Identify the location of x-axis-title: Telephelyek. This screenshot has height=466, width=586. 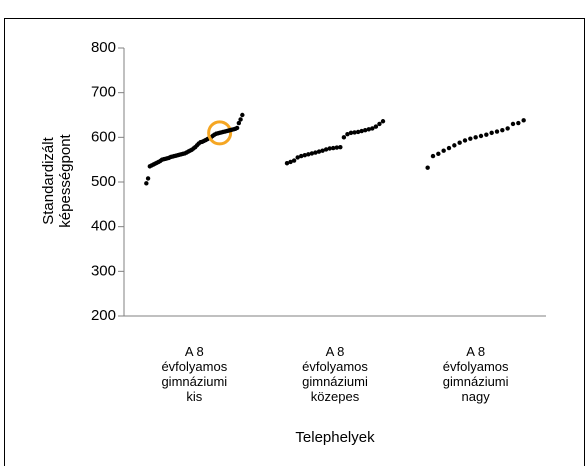
(335, 437).